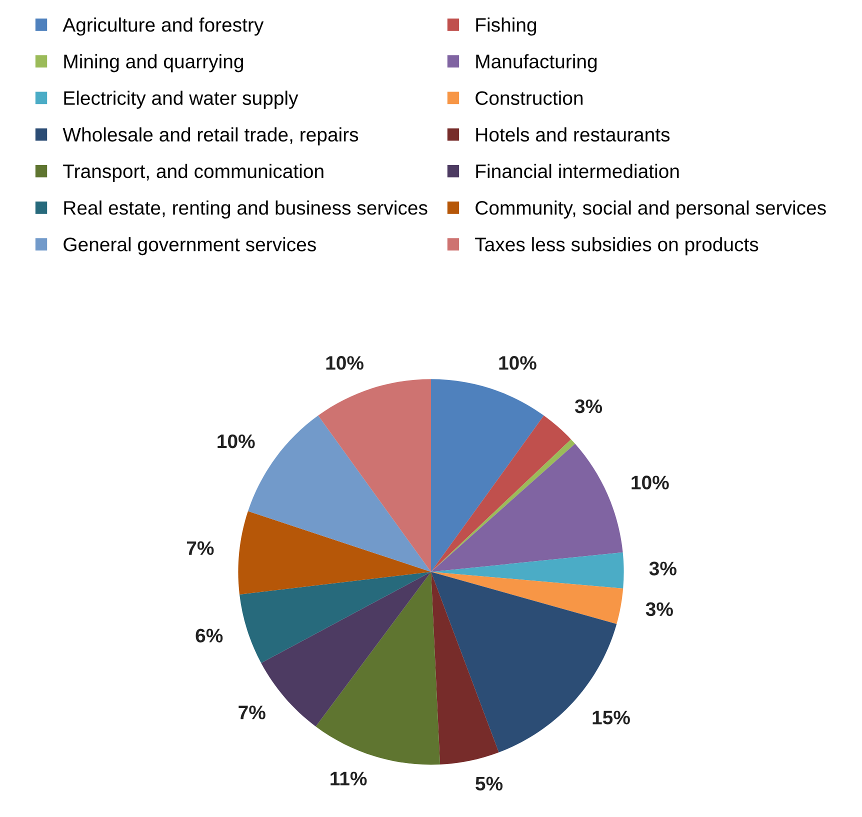  I want to click on legend-label: General government services, so click(190, 246).